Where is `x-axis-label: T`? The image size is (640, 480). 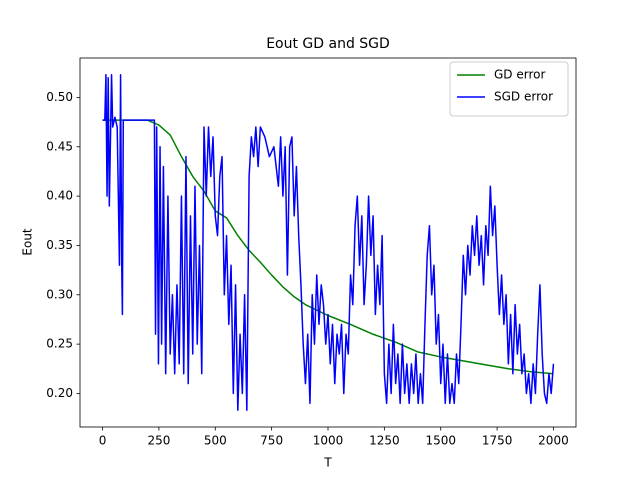 x-axis-label: T is located at coordinates (327, 463).